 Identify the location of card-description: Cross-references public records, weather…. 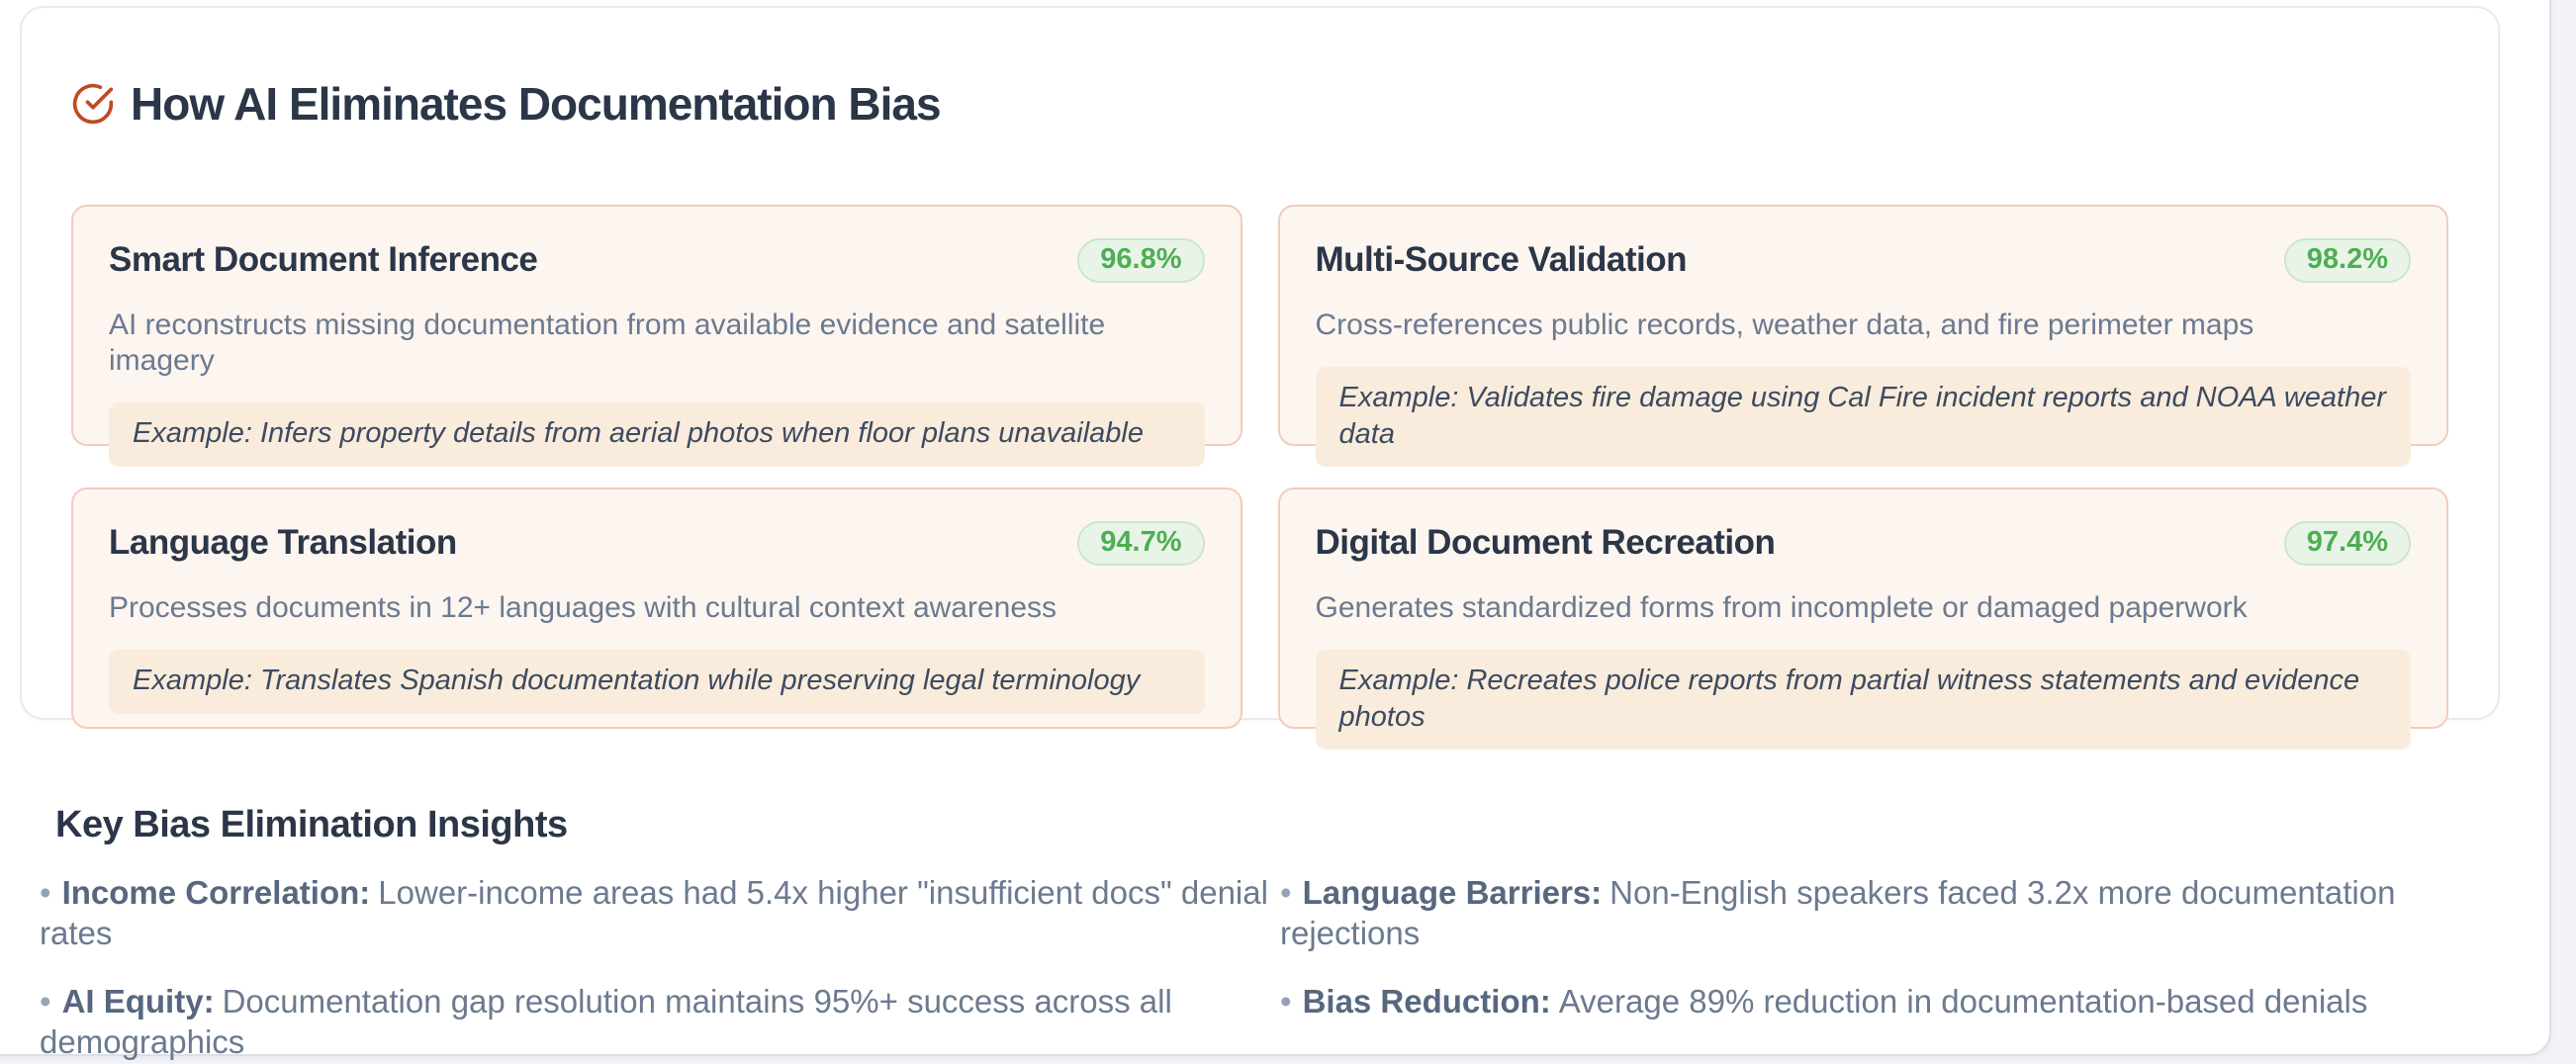
(1785, 325).